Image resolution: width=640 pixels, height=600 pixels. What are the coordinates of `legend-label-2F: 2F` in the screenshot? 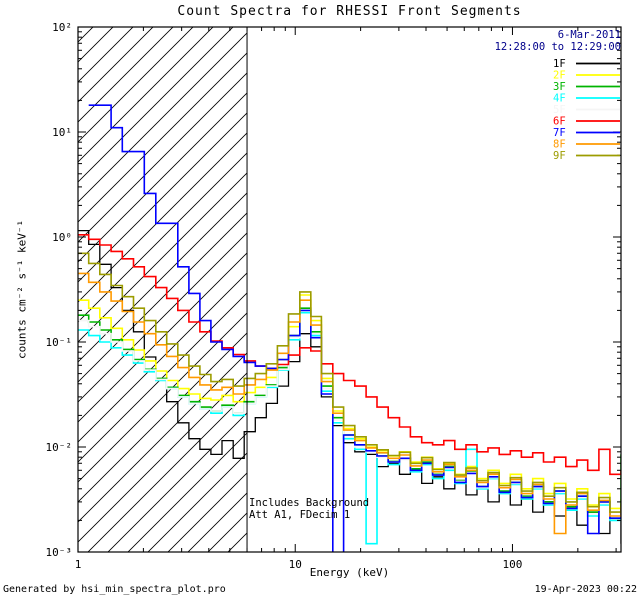 It's located at (559, 76).